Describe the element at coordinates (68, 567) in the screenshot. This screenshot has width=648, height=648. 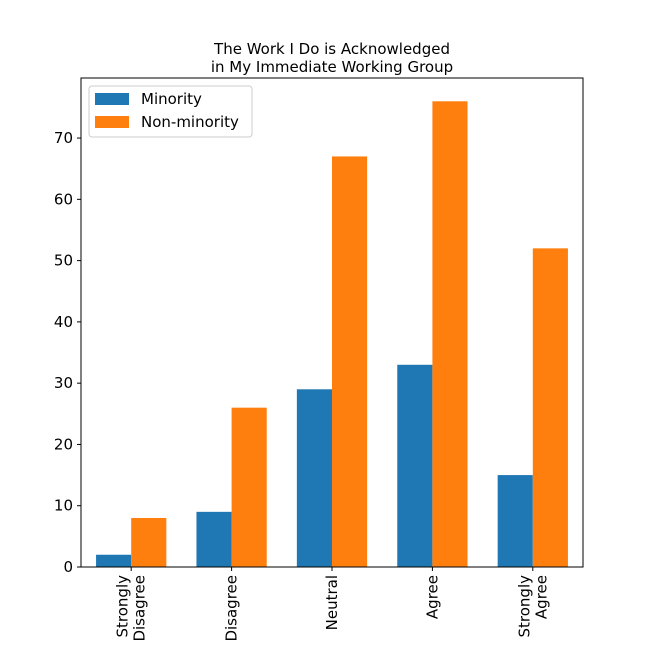
I see `y-tick-label: 0` at that location.